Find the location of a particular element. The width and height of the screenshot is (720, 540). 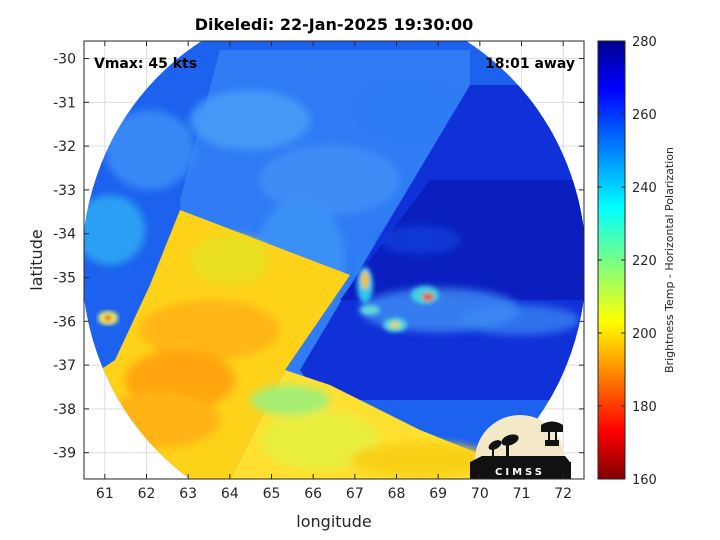

x-tick-label: 67 is located at coordinates (355, 494).